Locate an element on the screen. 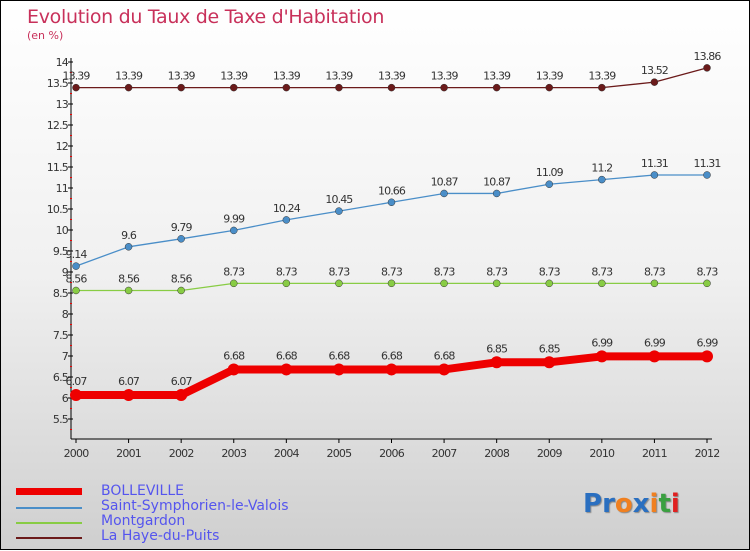 This screenshot has width=750, height=551. x-tick-label: 2006 is located at coordinates (392, 453).